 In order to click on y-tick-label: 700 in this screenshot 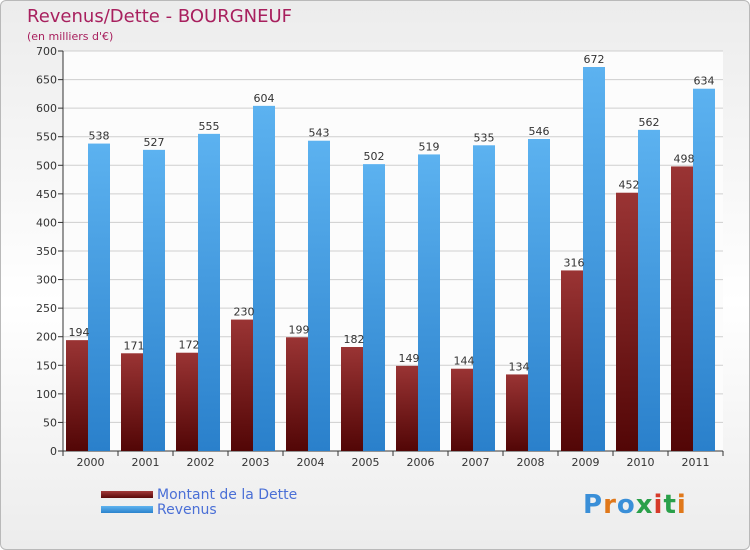, I will do `click(46, 51)`.